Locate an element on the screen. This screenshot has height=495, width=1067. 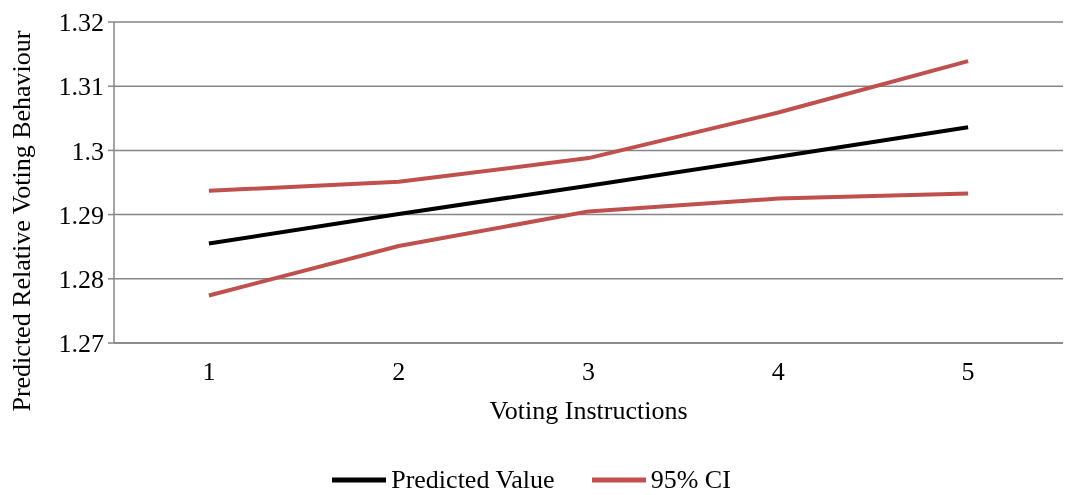
y-tick-label: 1.29 is located at coordinates (81, 215).